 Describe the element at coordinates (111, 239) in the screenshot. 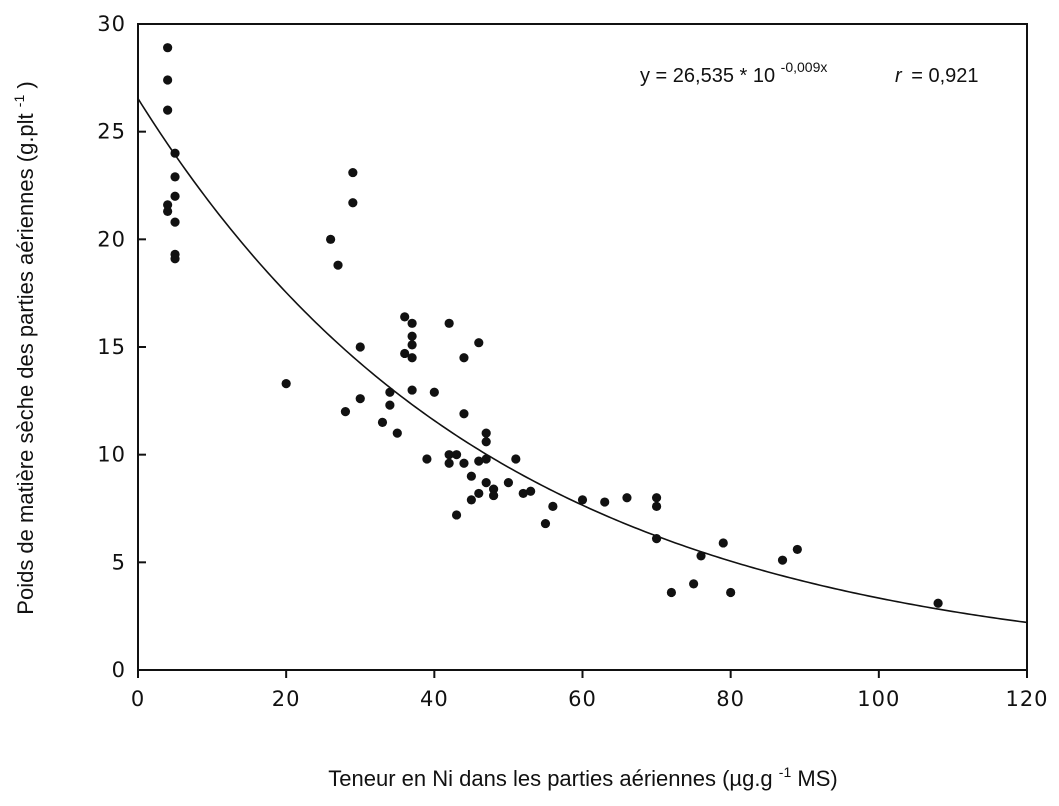

I see `y-tick-label: 20` at that location.